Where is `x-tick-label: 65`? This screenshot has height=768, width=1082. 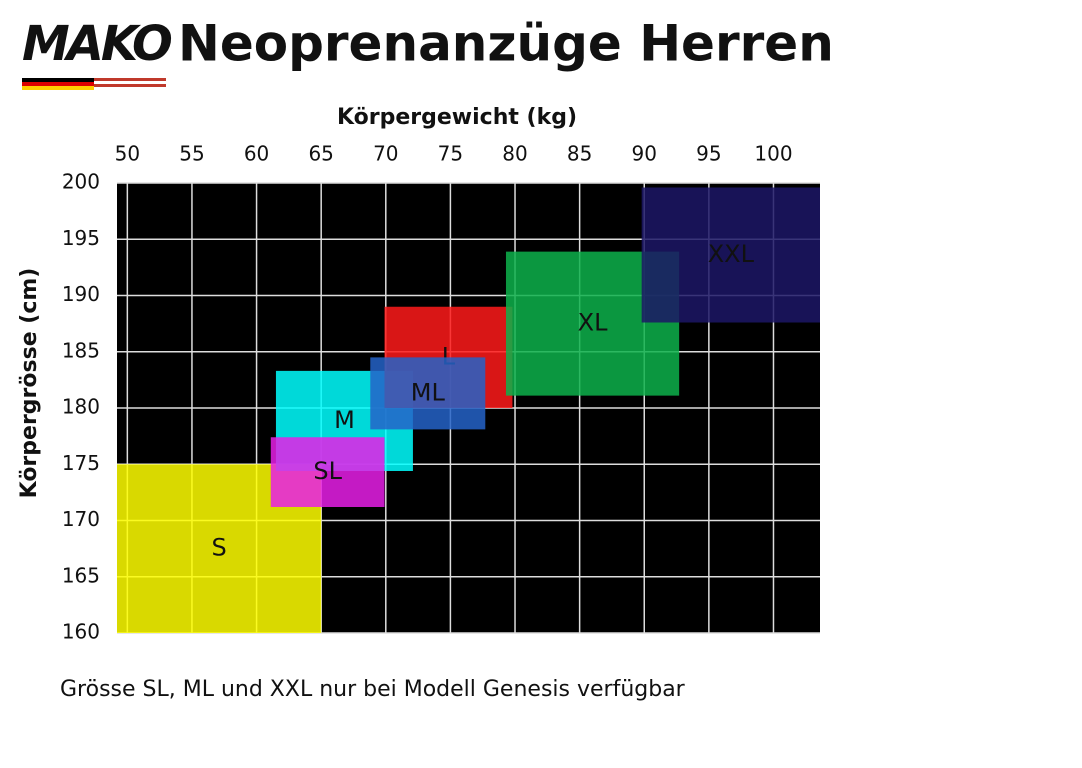 x-tick-label: 65 is located at coordinates (320, 154).